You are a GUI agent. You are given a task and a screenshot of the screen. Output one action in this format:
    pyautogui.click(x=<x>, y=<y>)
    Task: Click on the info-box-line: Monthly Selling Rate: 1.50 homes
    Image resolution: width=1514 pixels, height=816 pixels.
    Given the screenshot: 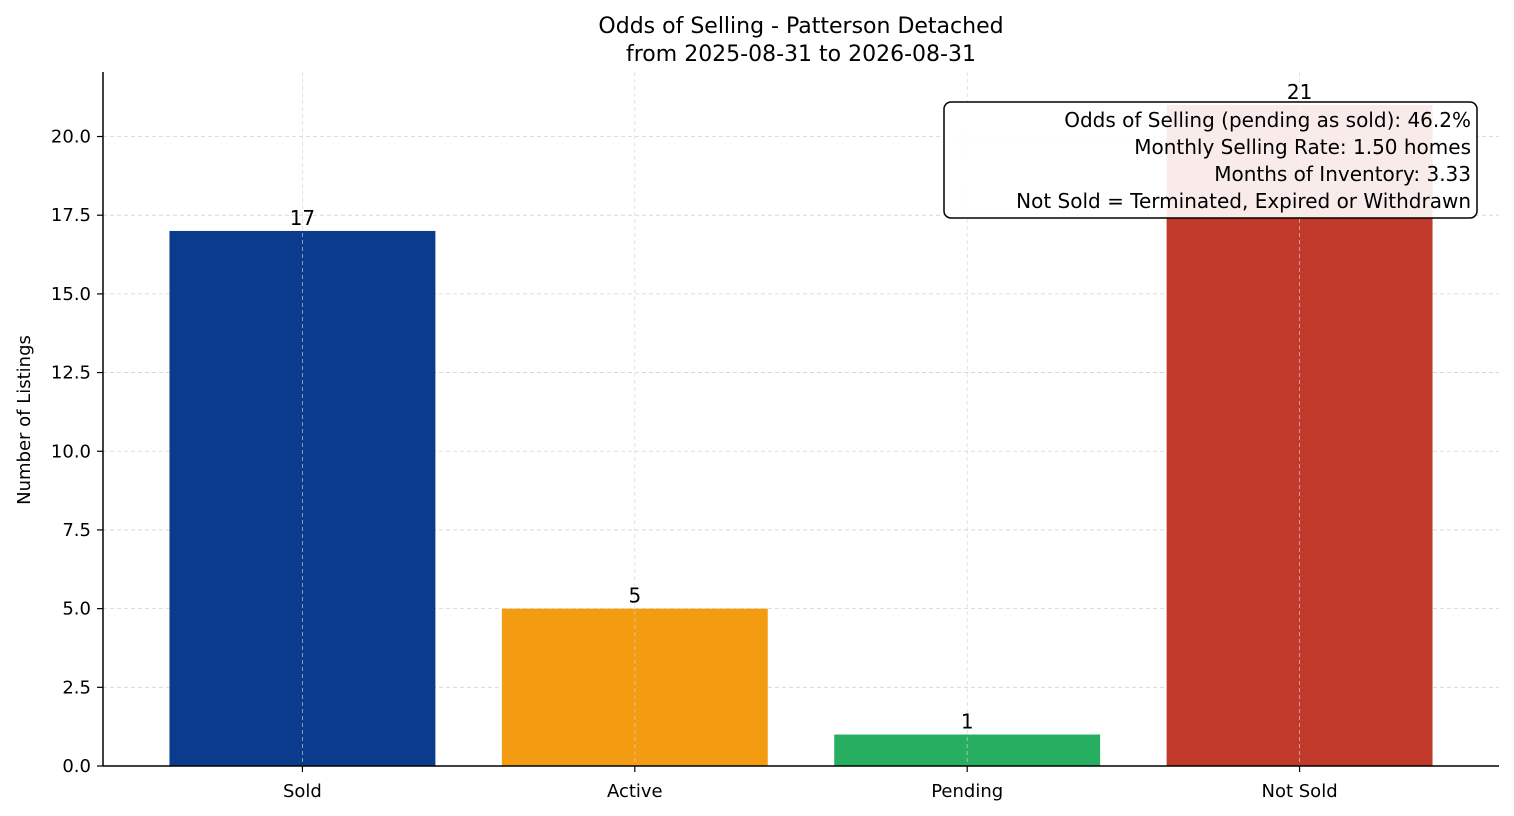 What is the action you would take?
    pyautogui.click(x=1302, y=147)
    